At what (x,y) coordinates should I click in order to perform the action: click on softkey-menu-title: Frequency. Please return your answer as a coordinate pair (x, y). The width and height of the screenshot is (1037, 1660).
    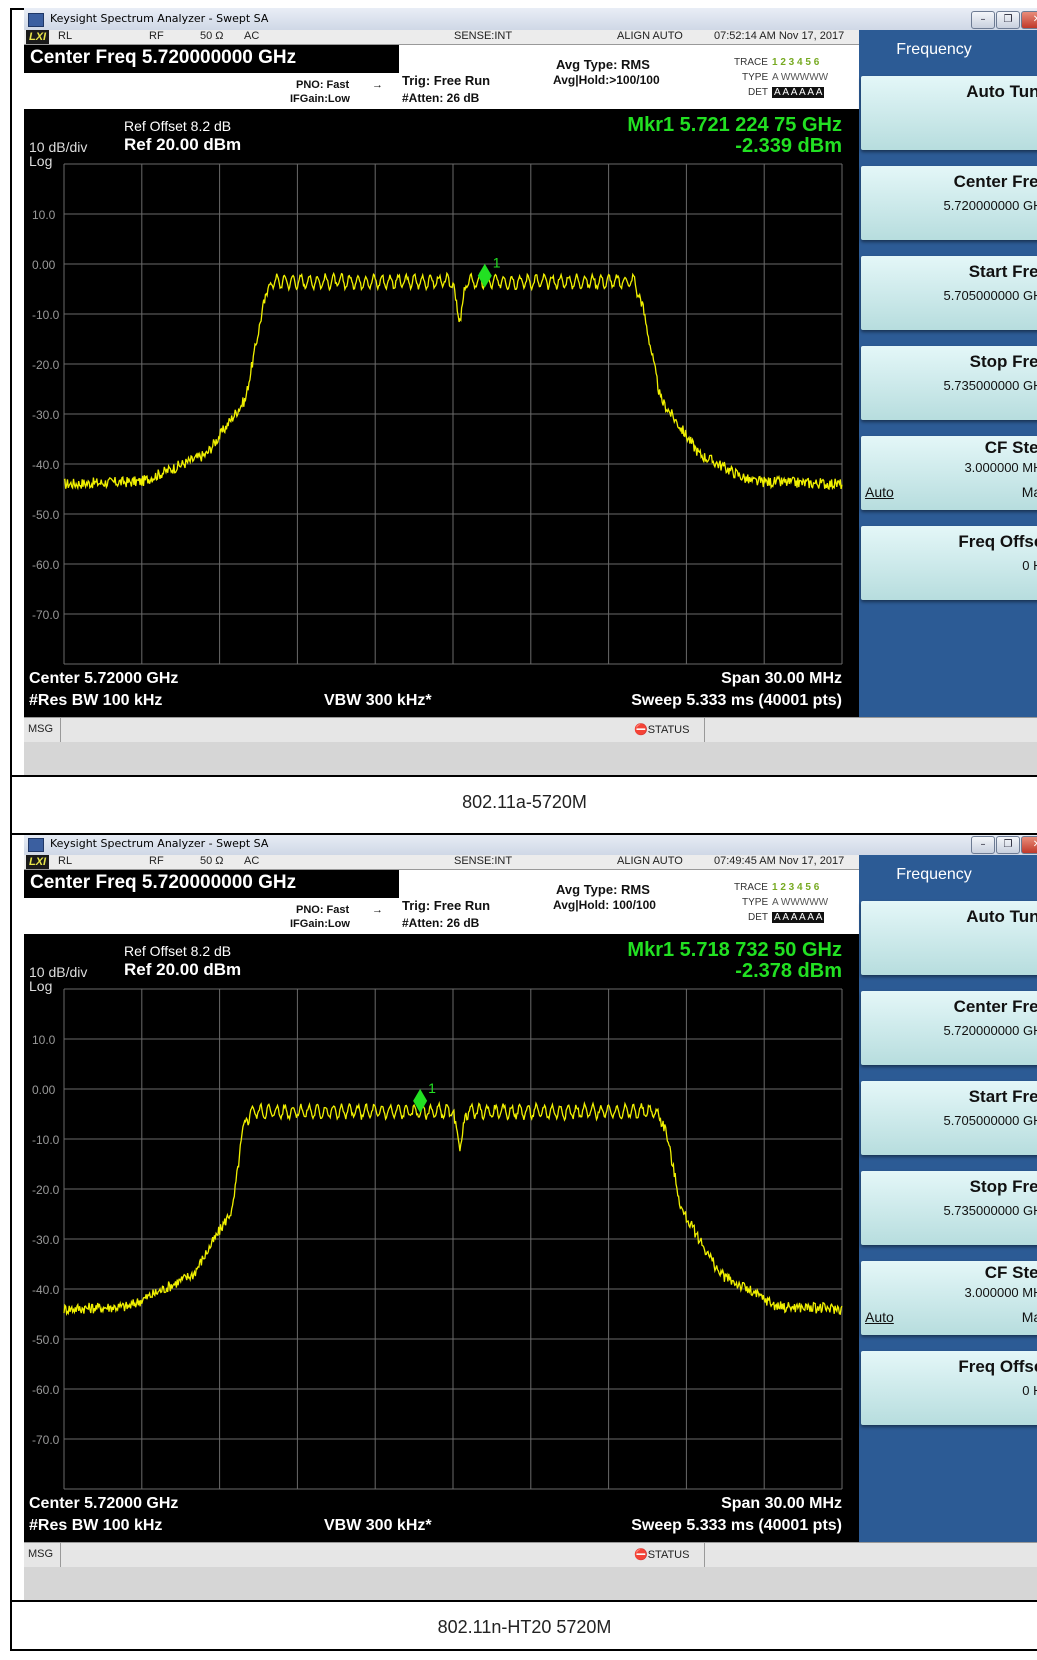
    Looking at the image, I should click on (934, 50).